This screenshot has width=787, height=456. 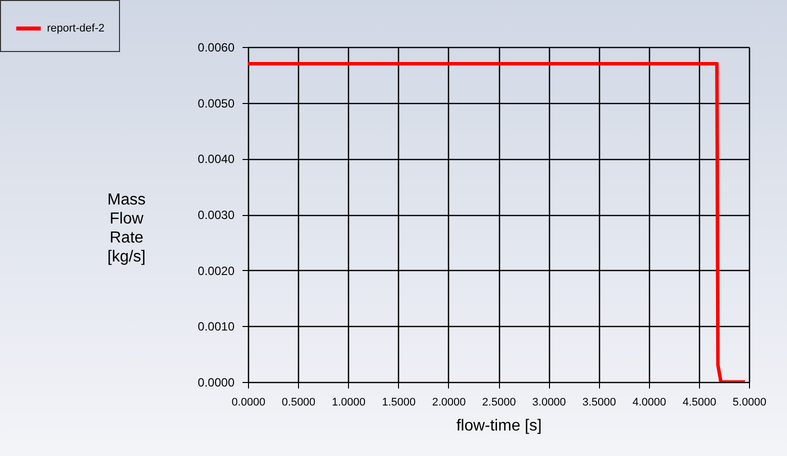 What do you see at coordinates (216, 103) in the screenshot?
I see `y-tick-label: 0.0050` at bounding box center [216, 103].